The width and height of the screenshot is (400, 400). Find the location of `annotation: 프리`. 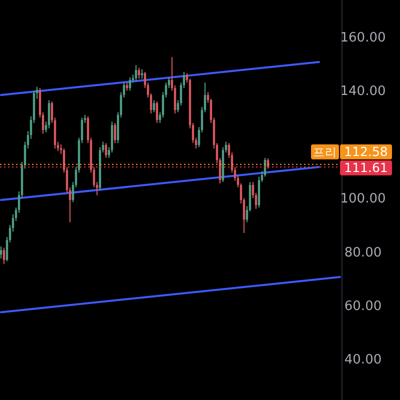

annotation: 프리 is located at coordinates (325, 151).